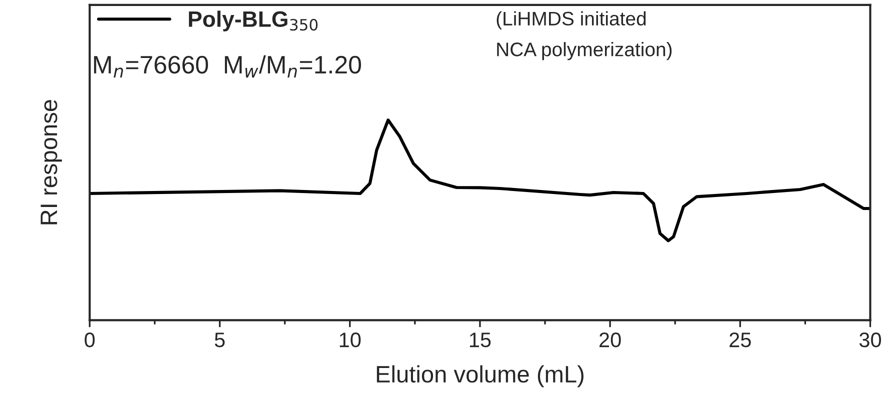  I want to click on x-tick-label: 25, so click(740, 340).